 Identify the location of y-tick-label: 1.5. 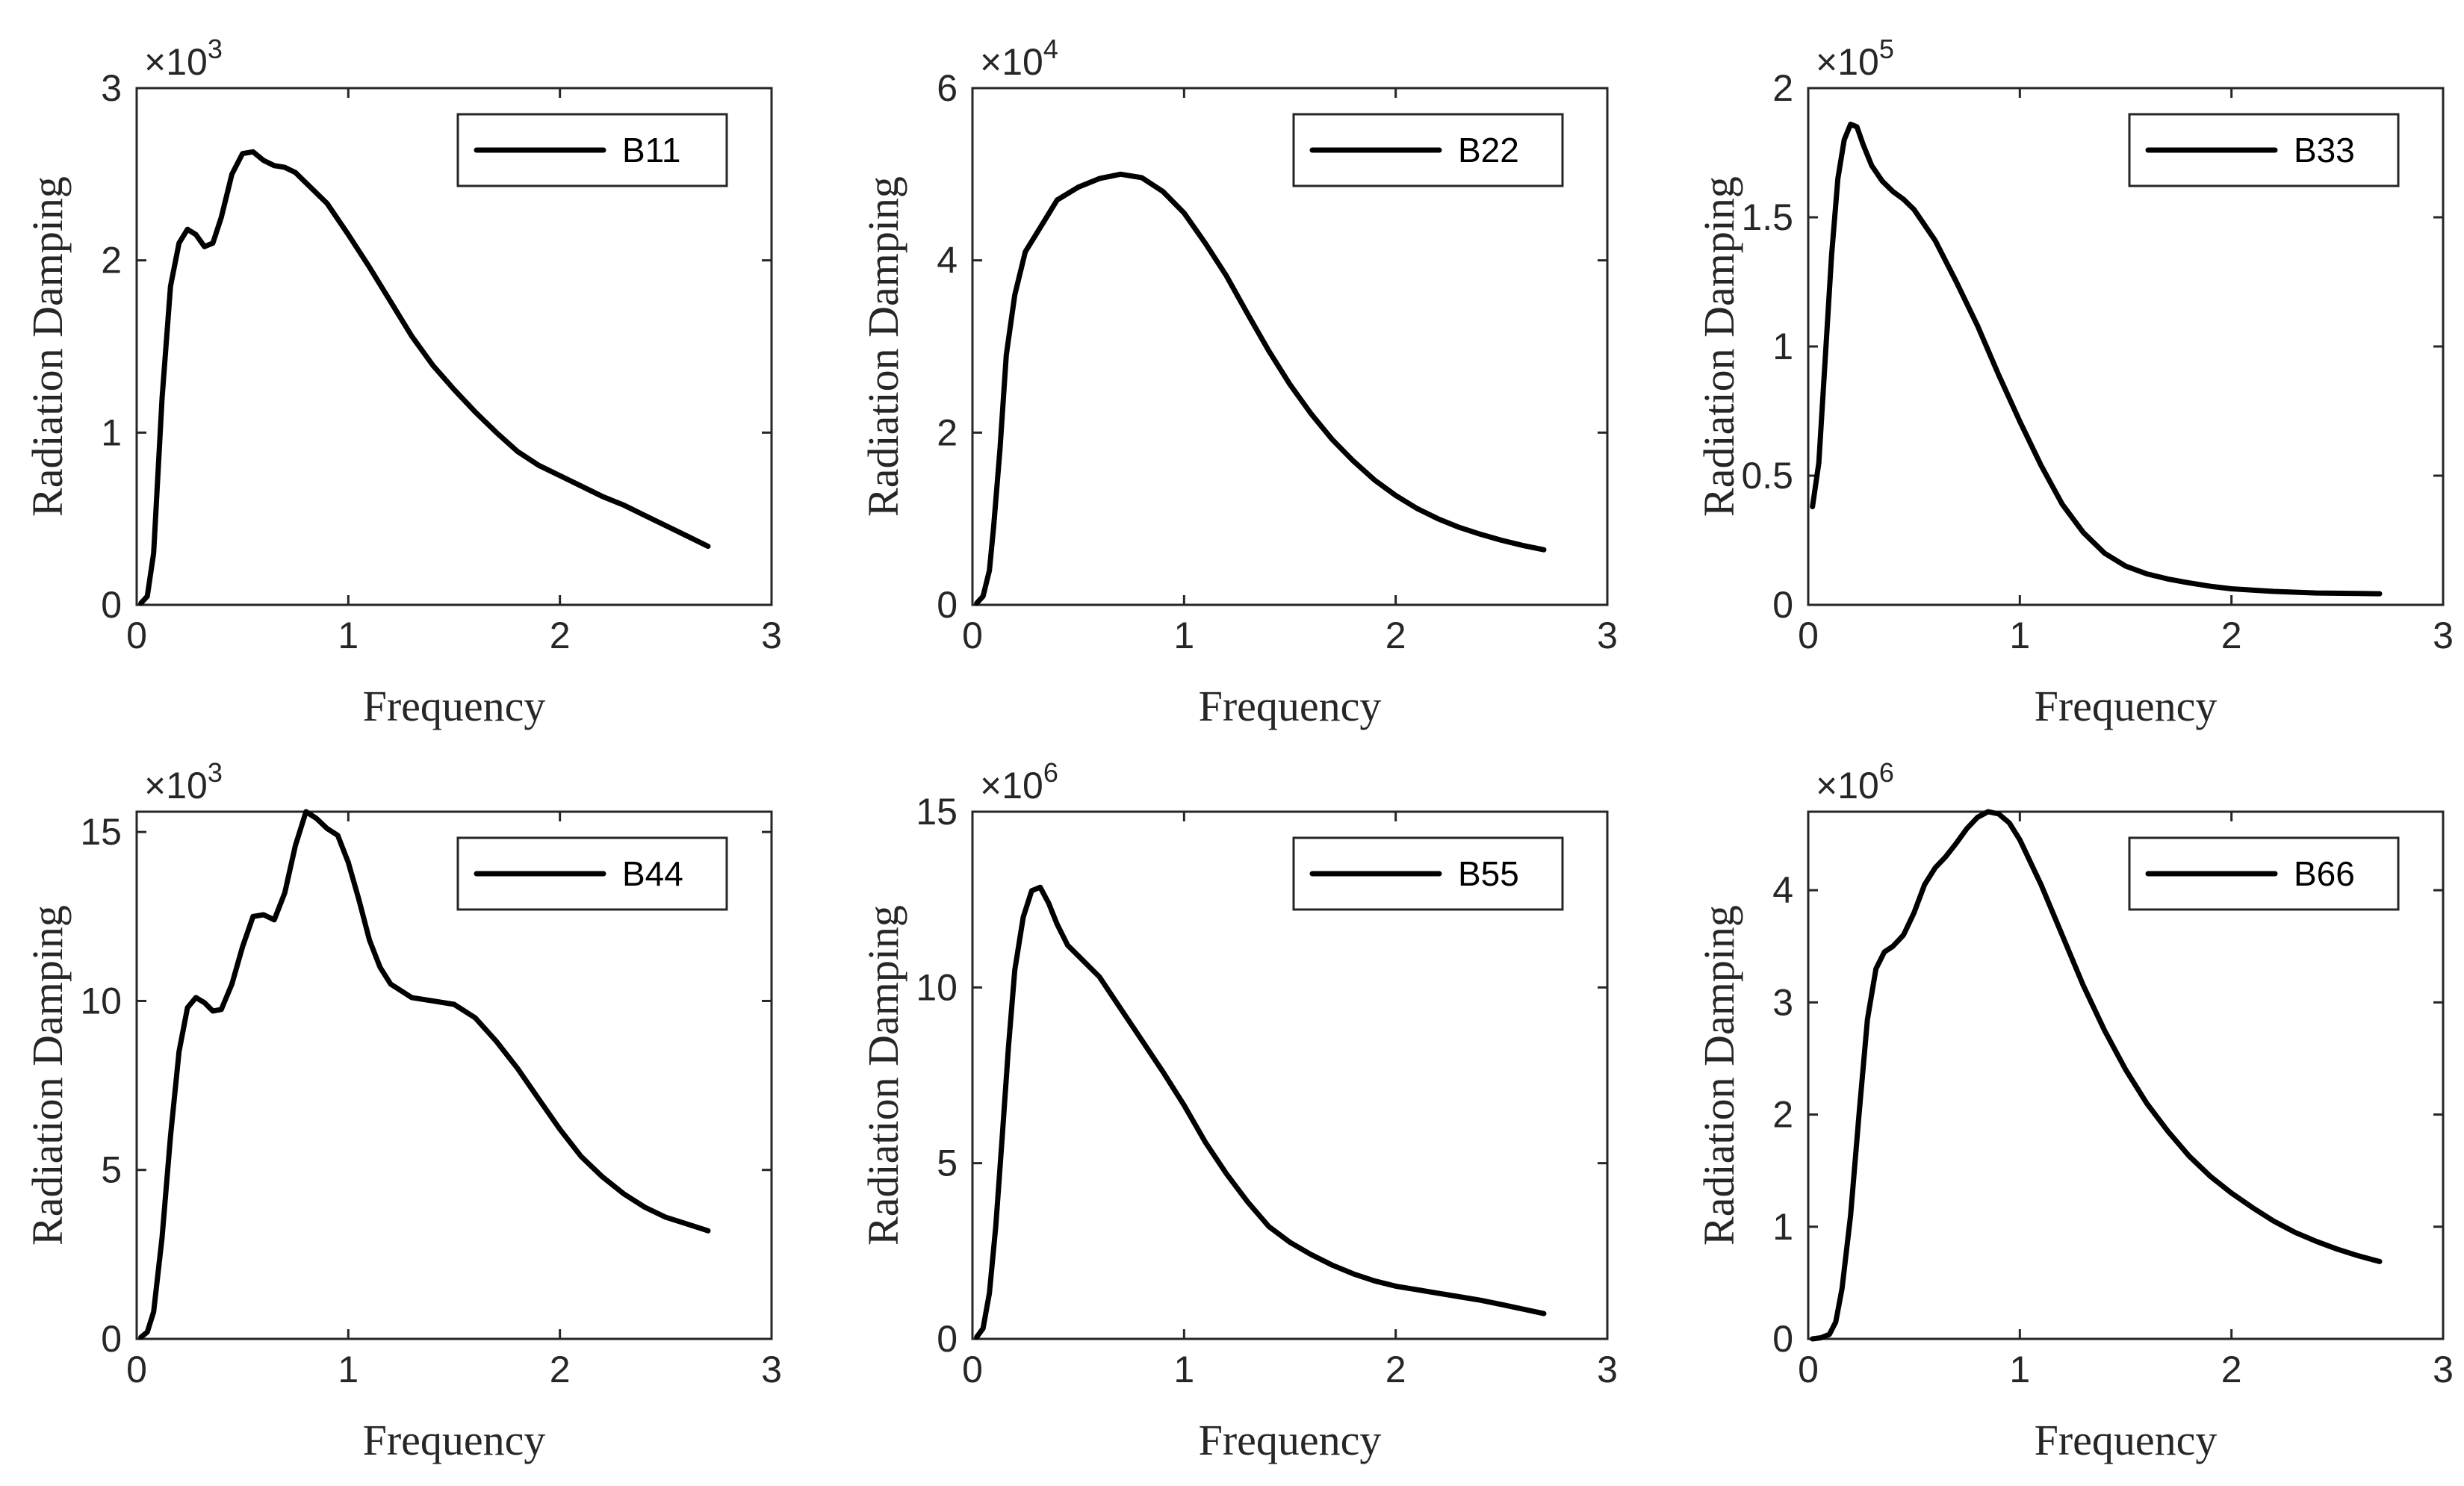
(1767, 217).